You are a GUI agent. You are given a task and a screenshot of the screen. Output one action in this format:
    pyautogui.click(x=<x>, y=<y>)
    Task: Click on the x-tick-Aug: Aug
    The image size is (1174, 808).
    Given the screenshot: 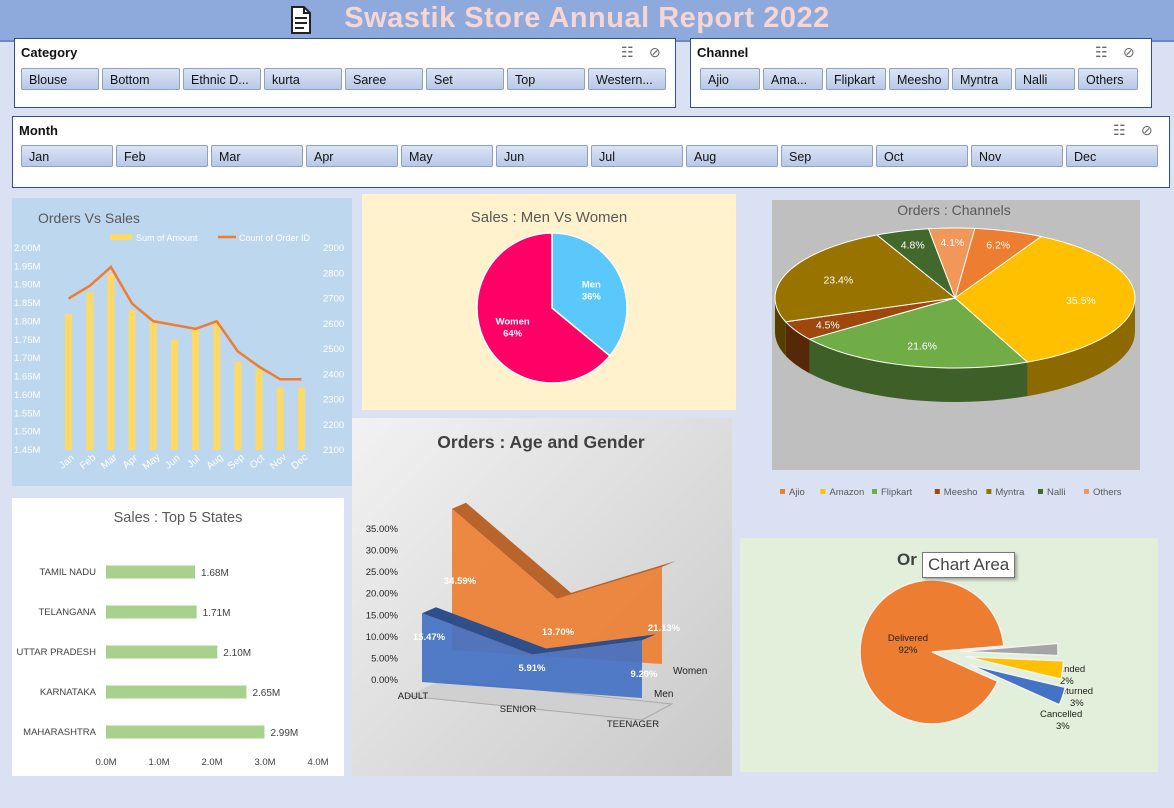 What is the action you would take?
    pyautogui.click(x=215, y=462)
    